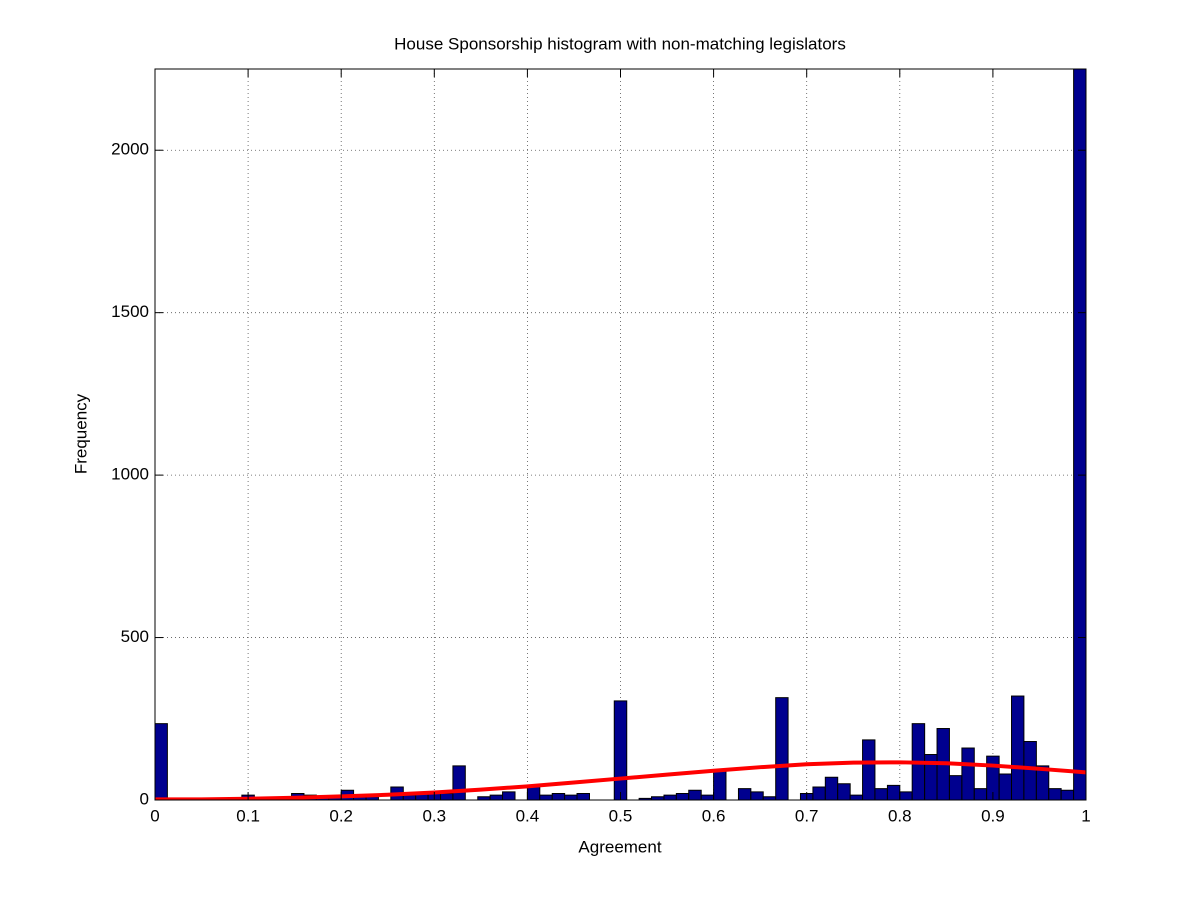 The image size is (1200, 900). Describe the element at coordinates (621, 815) in the screenshot. I see `x-tick-label: 0.5` at that location.